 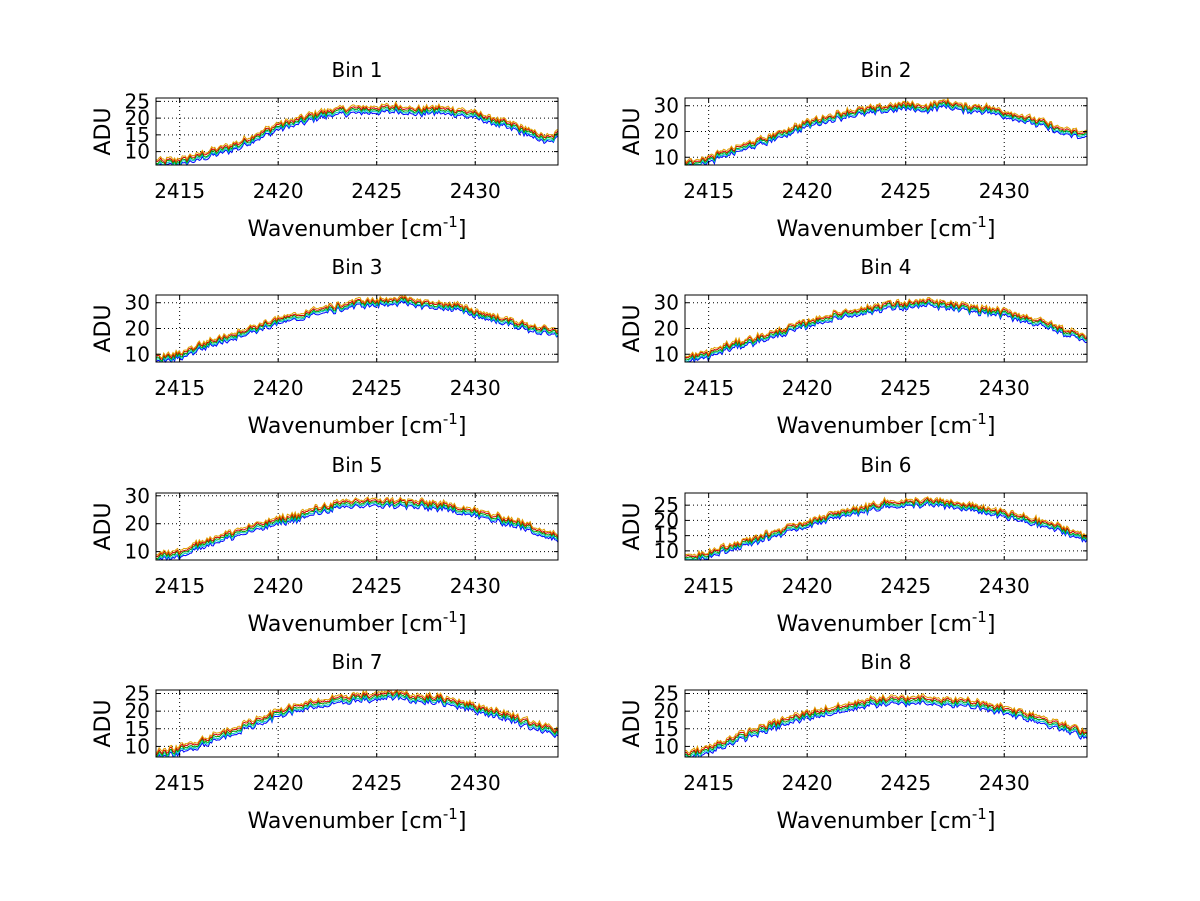 What do you see at coordinates (356, 465) in the screenshot?
I see `subplot-title: Bin 5` at bounding box center [356, 465].